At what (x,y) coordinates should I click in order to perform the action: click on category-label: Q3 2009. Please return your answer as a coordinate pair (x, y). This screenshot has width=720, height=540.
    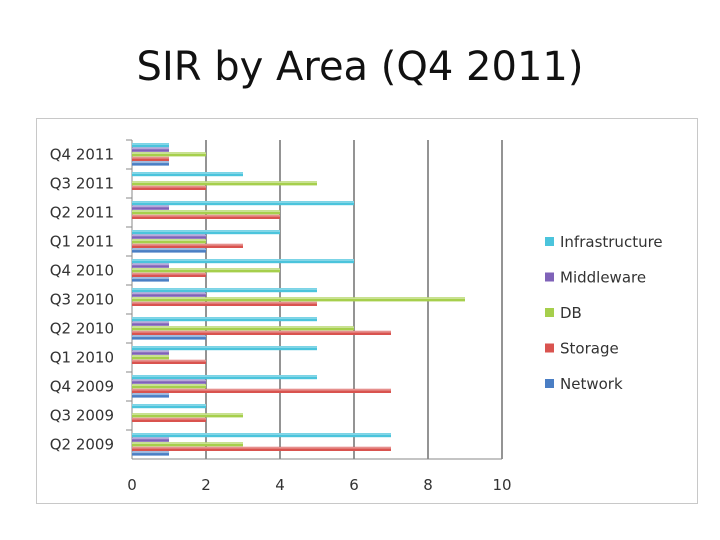
    Looking at the image, I should click on (82, 416).